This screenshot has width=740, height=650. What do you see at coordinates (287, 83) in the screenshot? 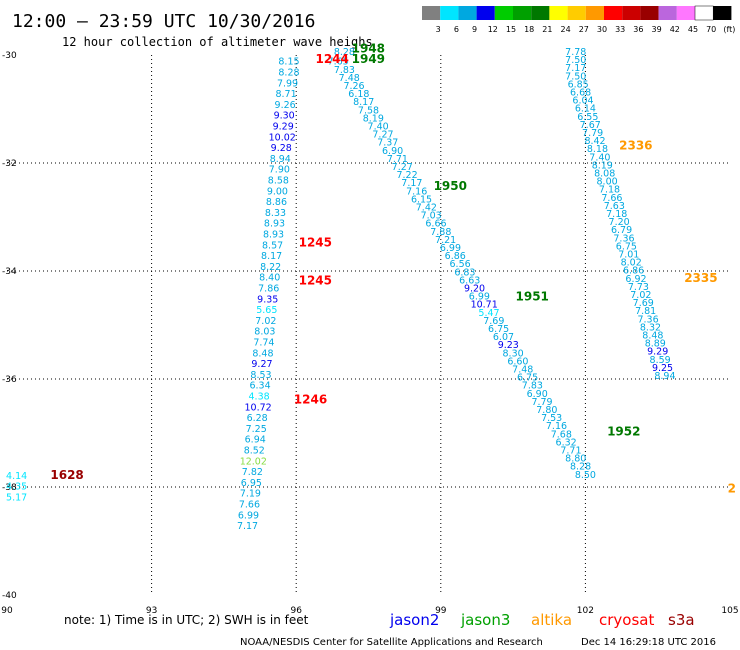
I see `wave-height-value: 7.99` at bounding box center [287, 83].